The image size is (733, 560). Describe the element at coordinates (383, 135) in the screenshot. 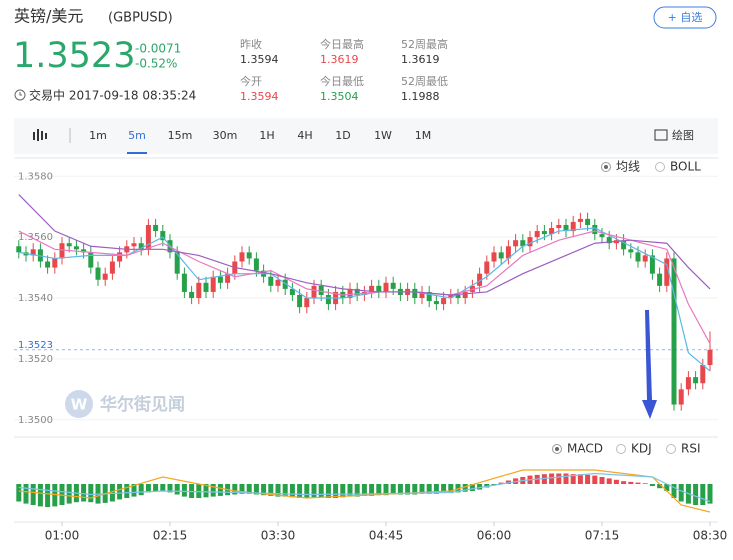

I see `interval: 1W` at that location.